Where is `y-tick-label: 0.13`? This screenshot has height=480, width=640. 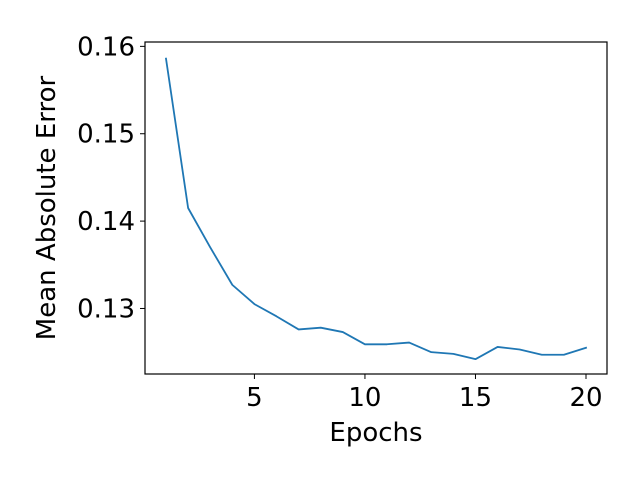 y-tick-label: 0.13 is located at coordinates (106, 309).